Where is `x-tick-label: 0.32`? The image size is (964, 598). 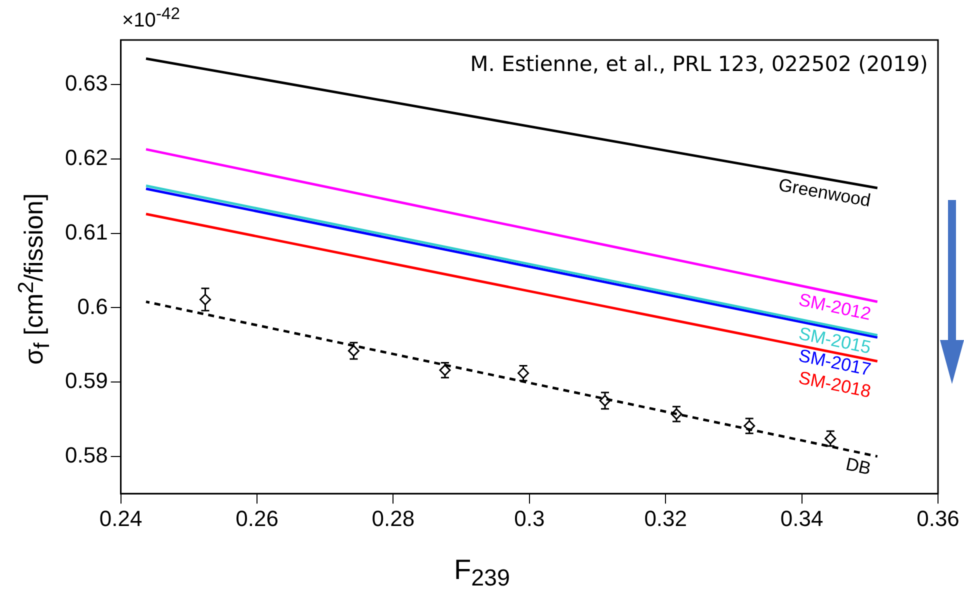
x-tick-label: 0.32 is located at coordinates (666, 518).